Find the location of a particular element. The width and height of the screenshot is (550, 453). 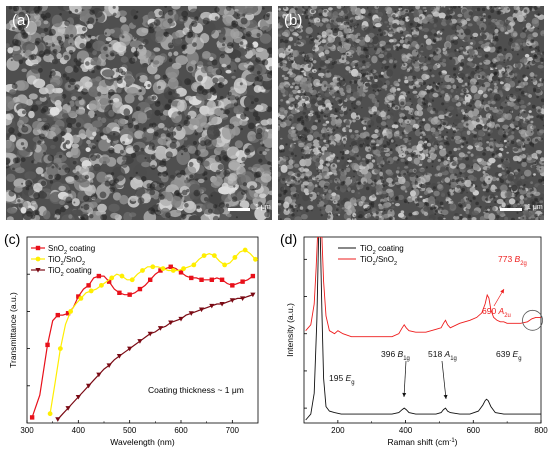

scale-label-a: 1 μm is located at coordinates (263, 207).